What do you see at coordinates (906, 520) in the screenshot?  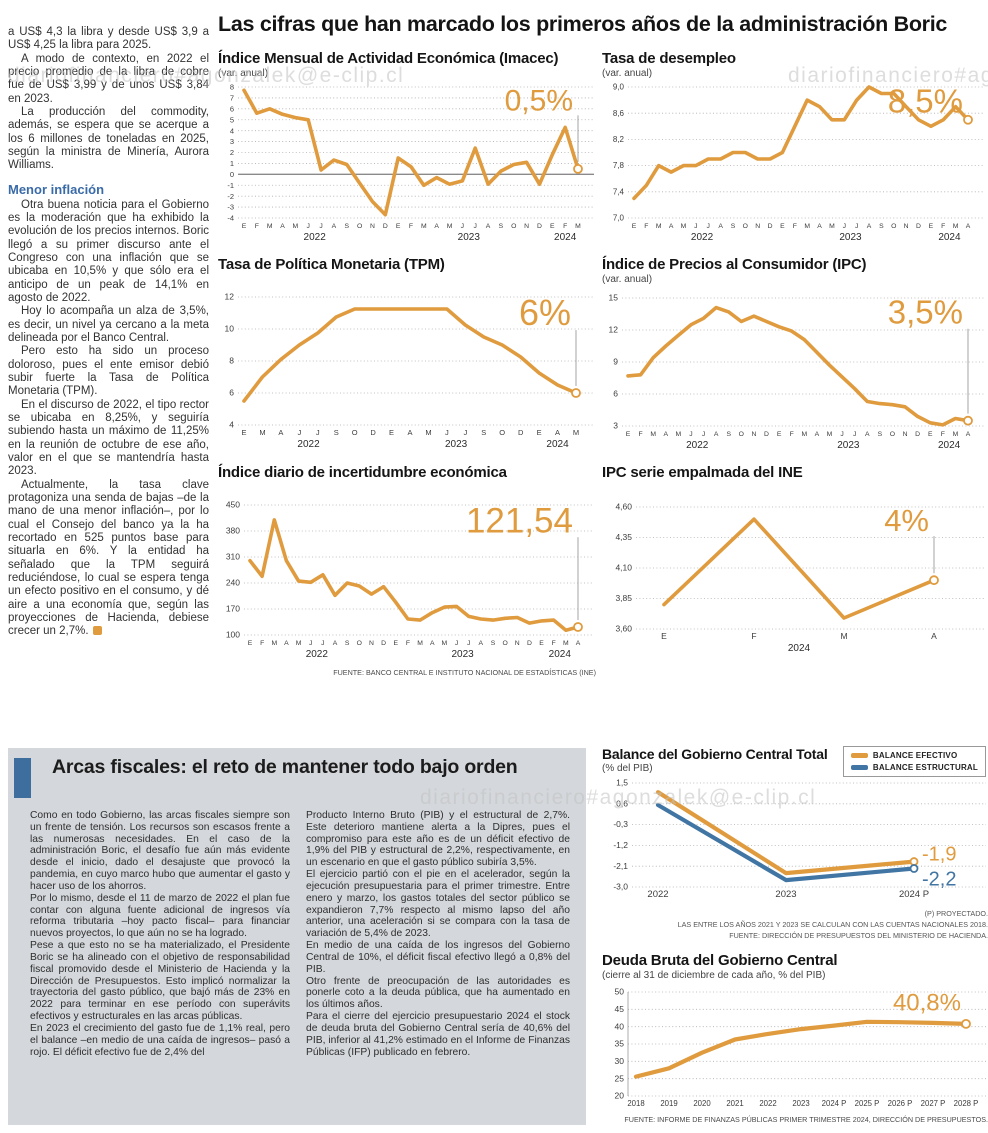 I see `svg-text: 4%` at bounding box center [906, 520].